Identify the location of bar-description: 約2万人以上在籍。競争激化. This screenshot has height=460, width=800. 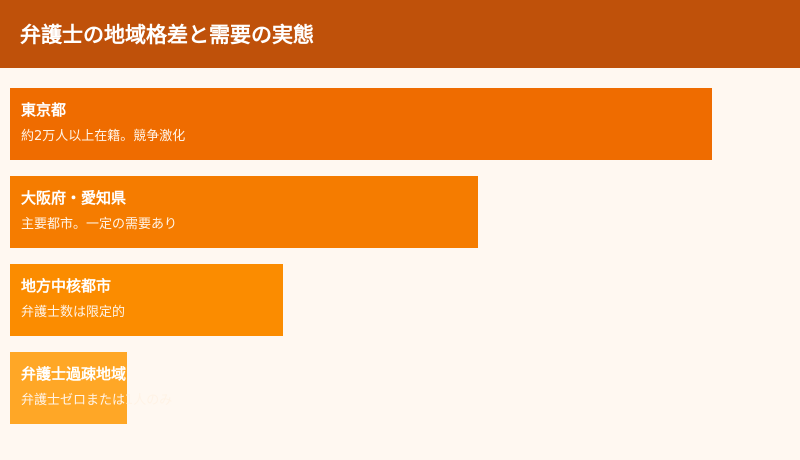
(103, 136).